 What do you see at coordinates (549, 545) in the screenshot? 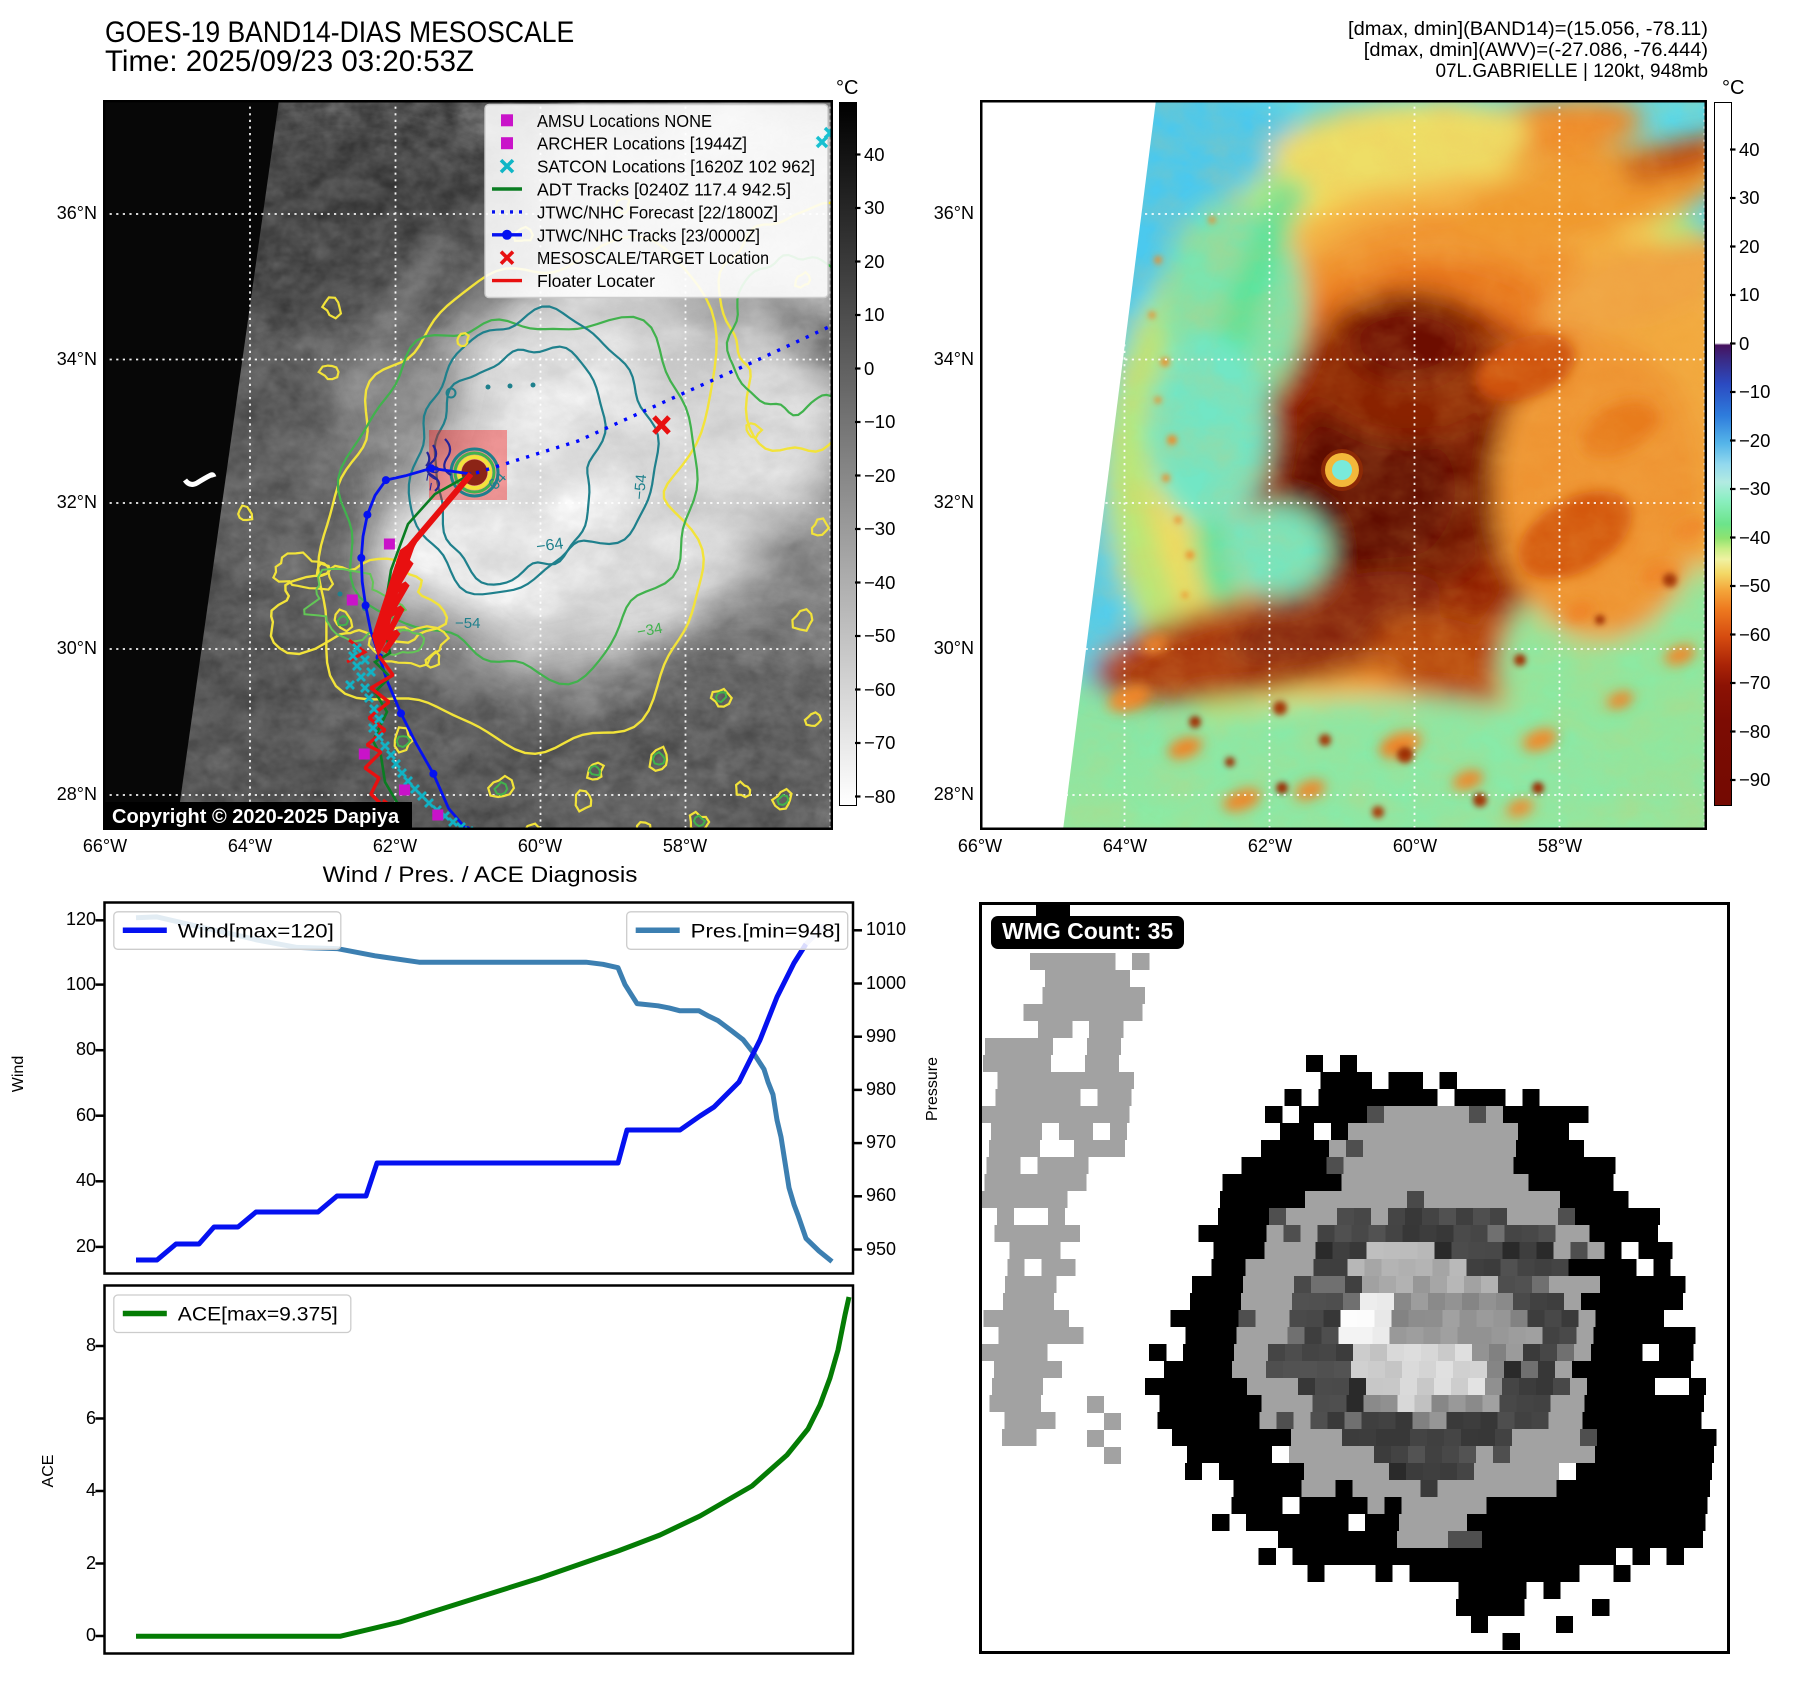
I see `svg-text: −64` at bounding box center [549, 545].